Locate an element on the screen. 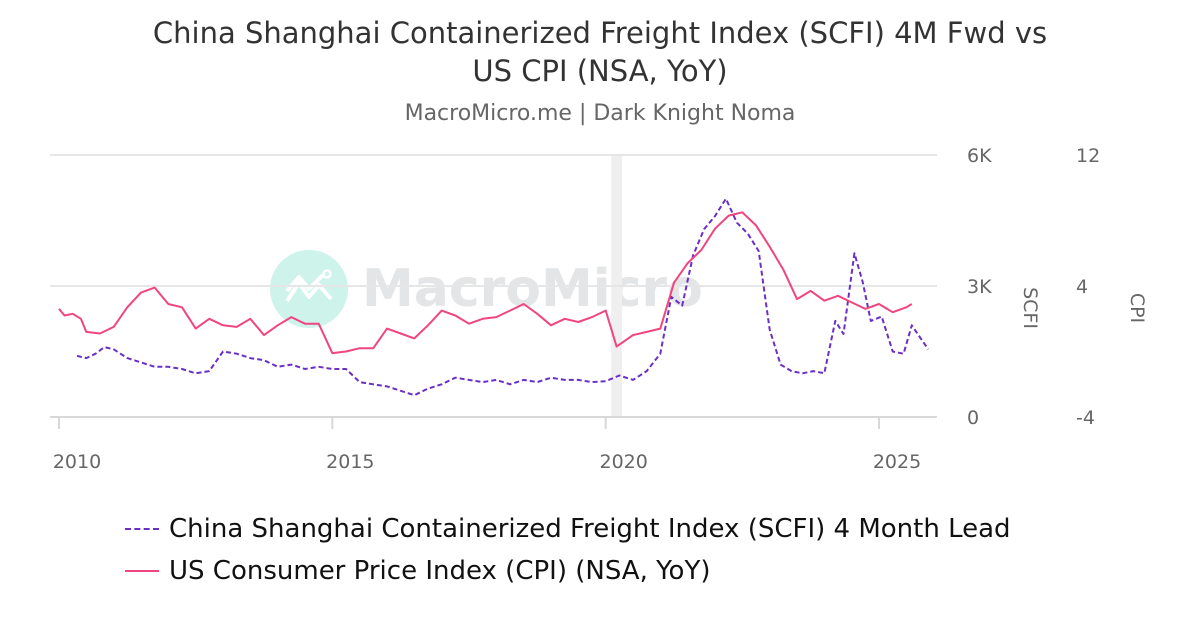 The height and width of the screenshot is (630, 1200). x-axis: 2010 2015 2020 2025 is located at coordinates (487, 445).